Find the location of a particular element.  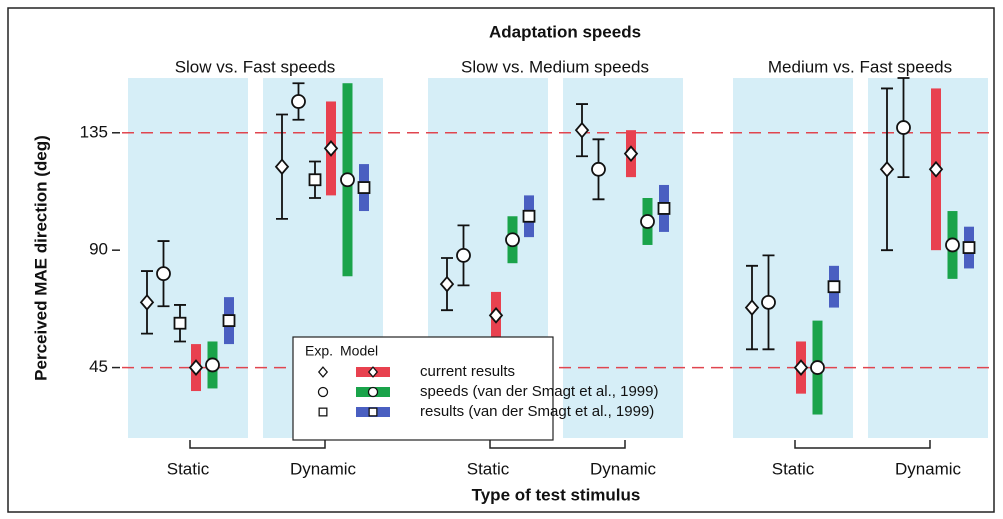

legend-label: current results is located at coordinates (467, 371).